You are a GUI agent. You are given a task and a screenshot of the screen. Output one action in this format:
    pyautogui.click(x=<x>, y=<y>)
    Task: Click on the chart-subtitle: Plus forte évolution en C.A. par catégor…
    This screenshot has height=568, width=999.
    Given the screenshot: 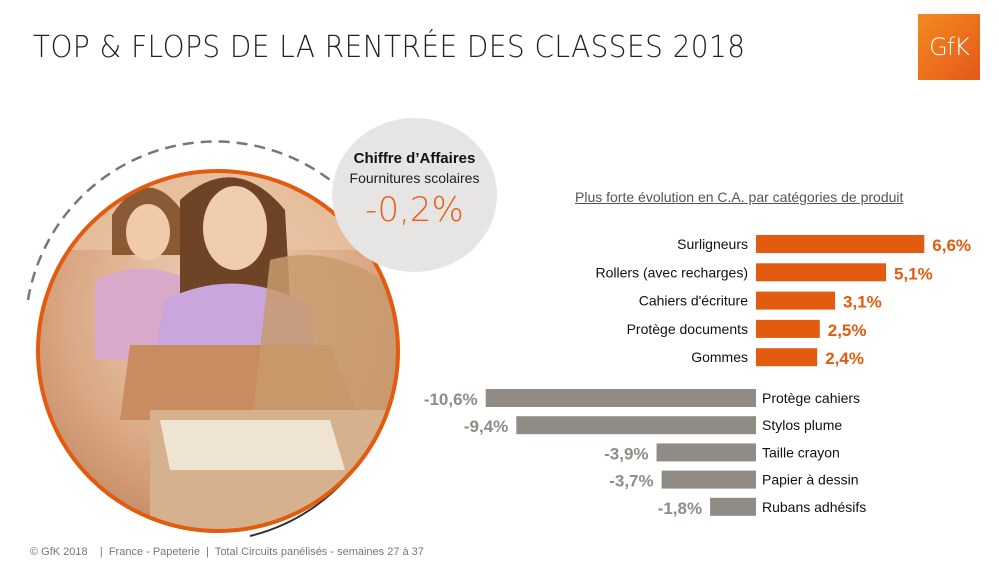 What is the action you would take?
    pyautogui.click(x=739, y=197)
    